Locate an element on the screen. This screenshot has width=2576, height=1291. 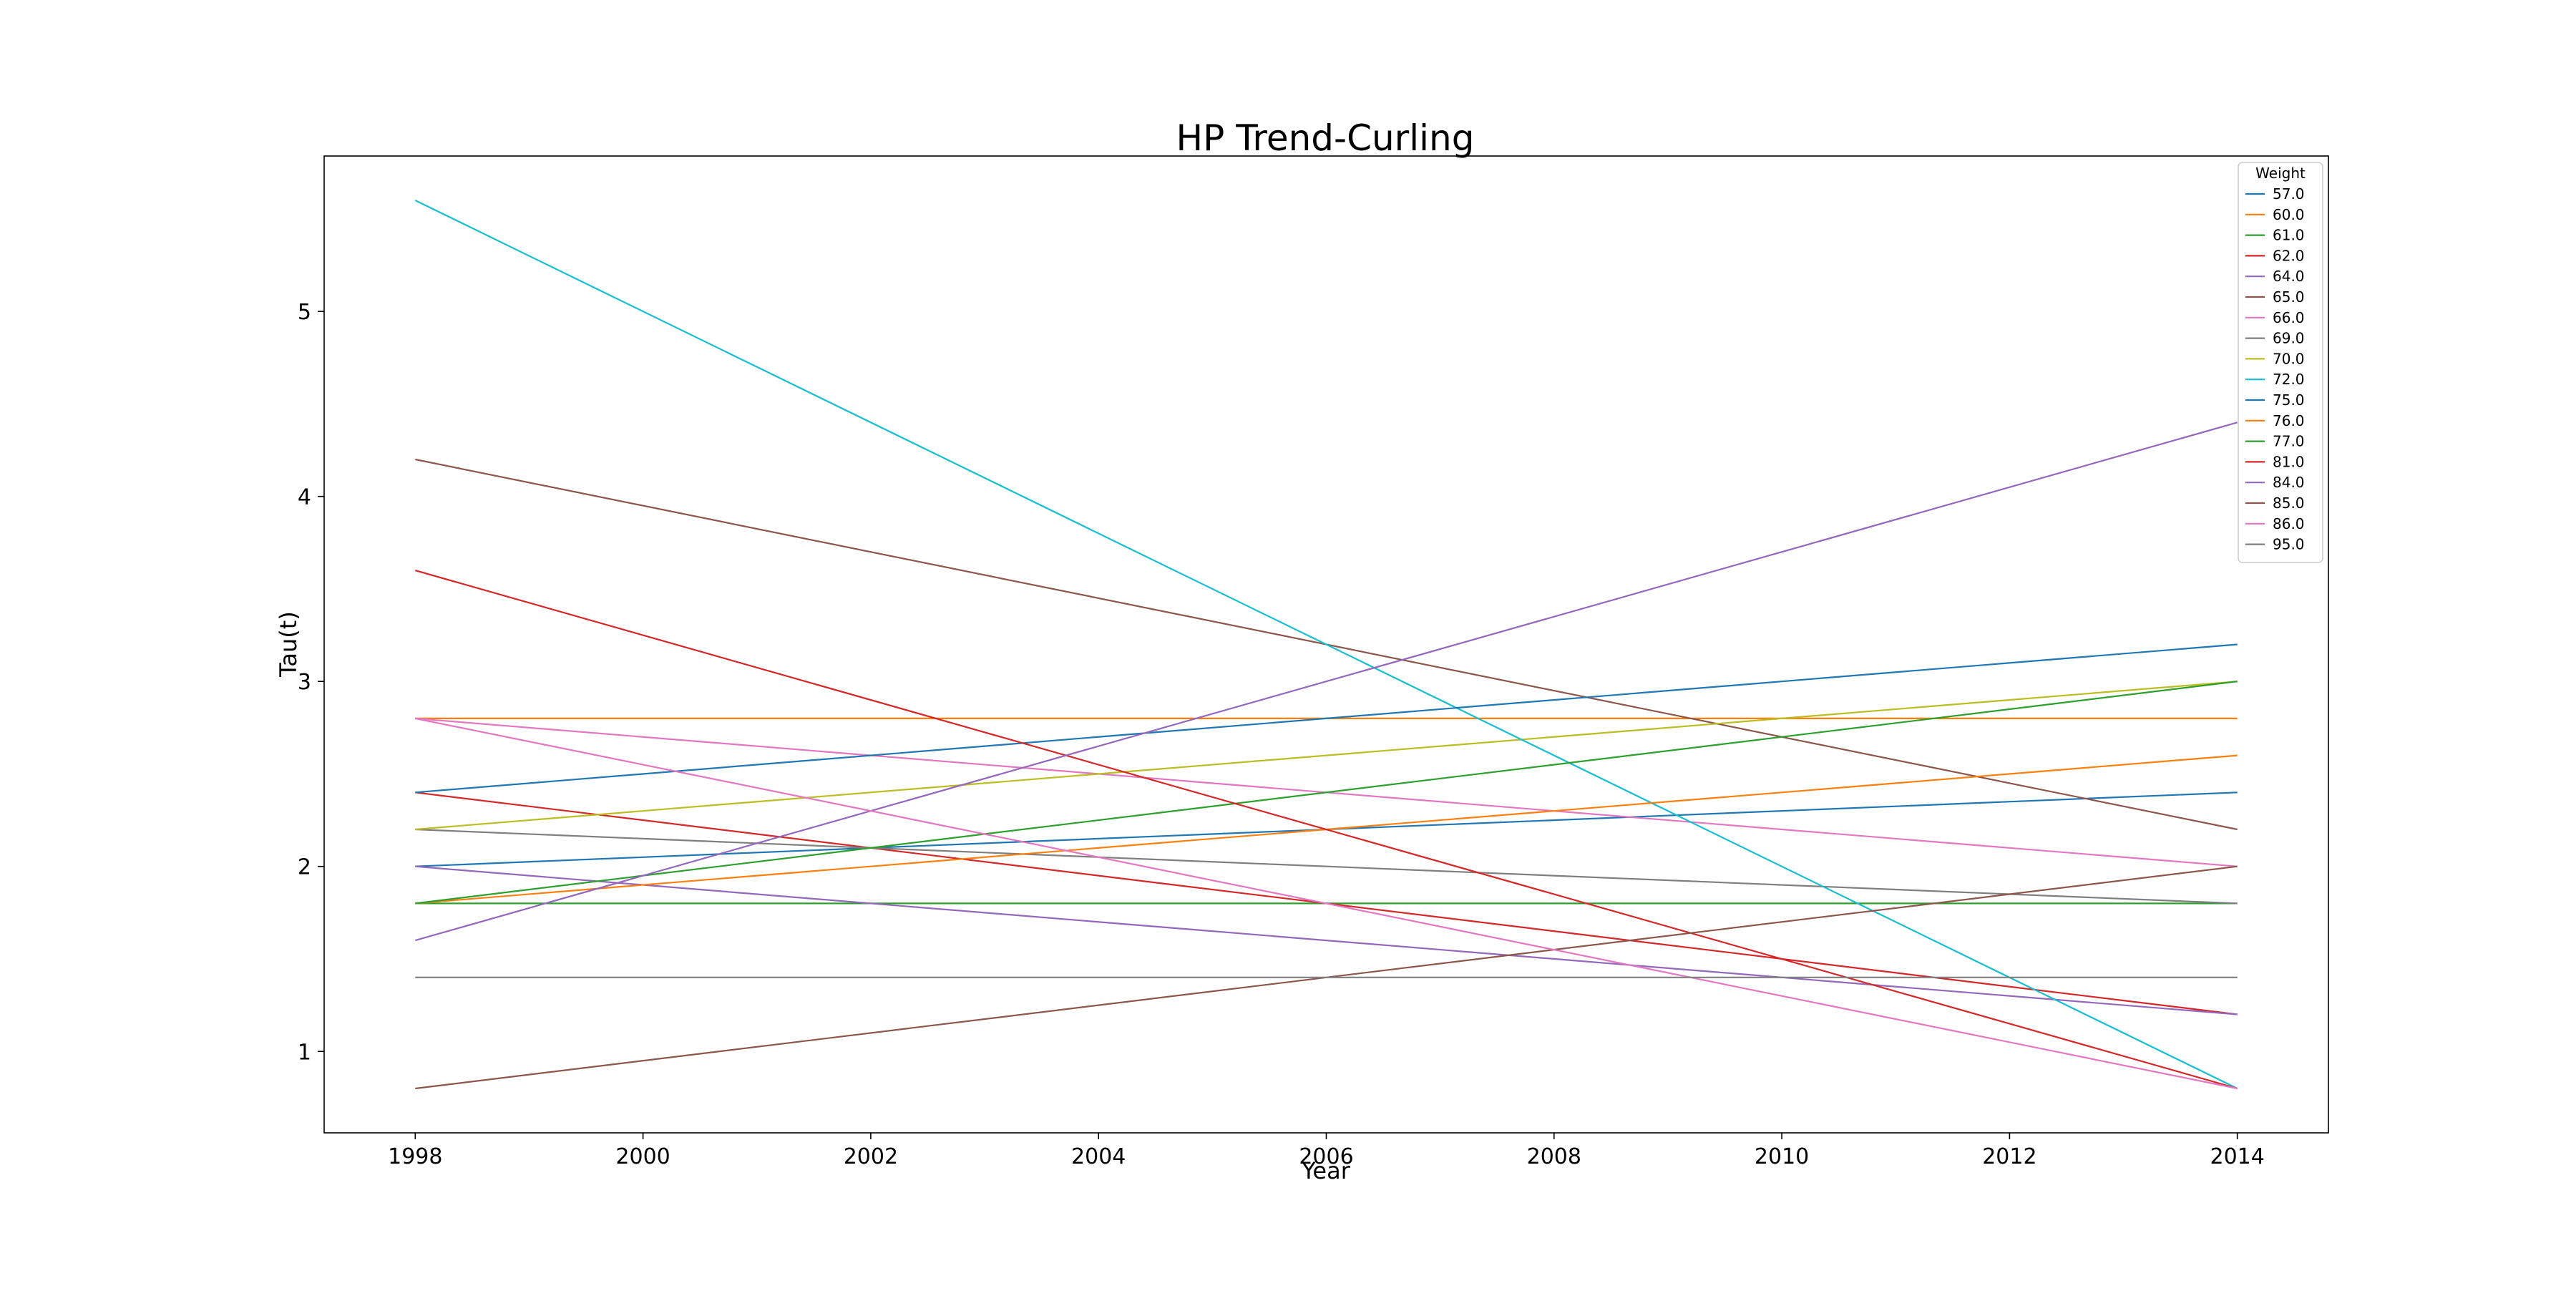
legend-label: 76.0 is located at coordinates (2289, 420).